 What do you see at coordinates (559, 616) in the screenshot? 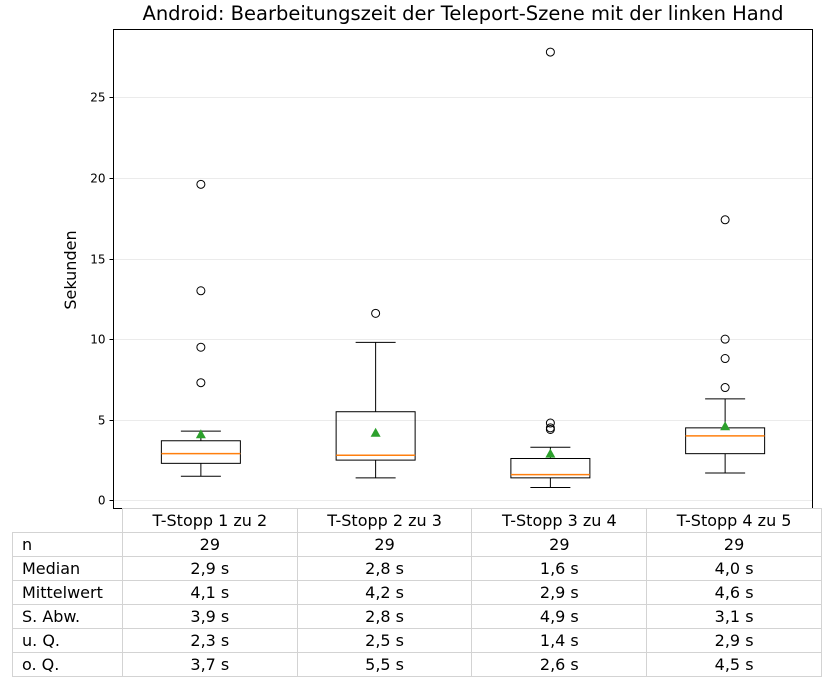
I see `table-cell: 4,9 s` at bounding box center [559, 616].